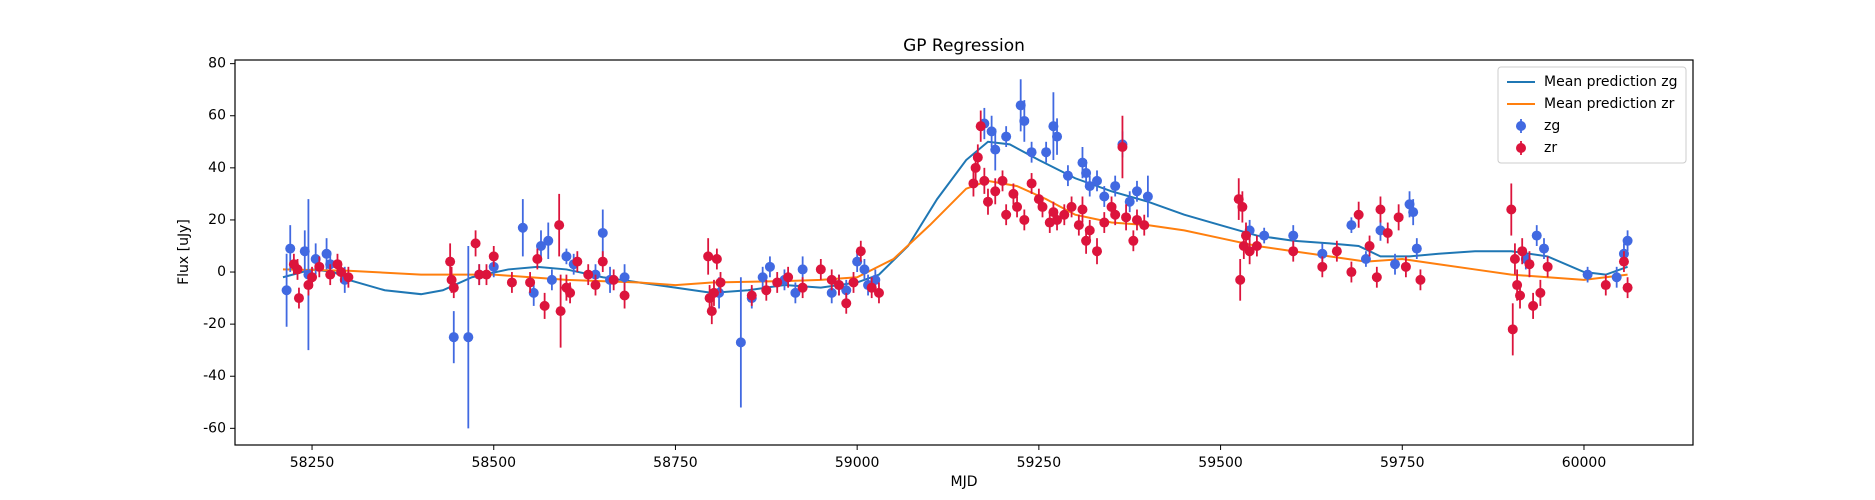 The height and width of the screenshot is (500, 1875). What do you see at coordinates (1550, 148) in the screenshot?
I see `legend-label: zr` at bounding box center [1550, 148].